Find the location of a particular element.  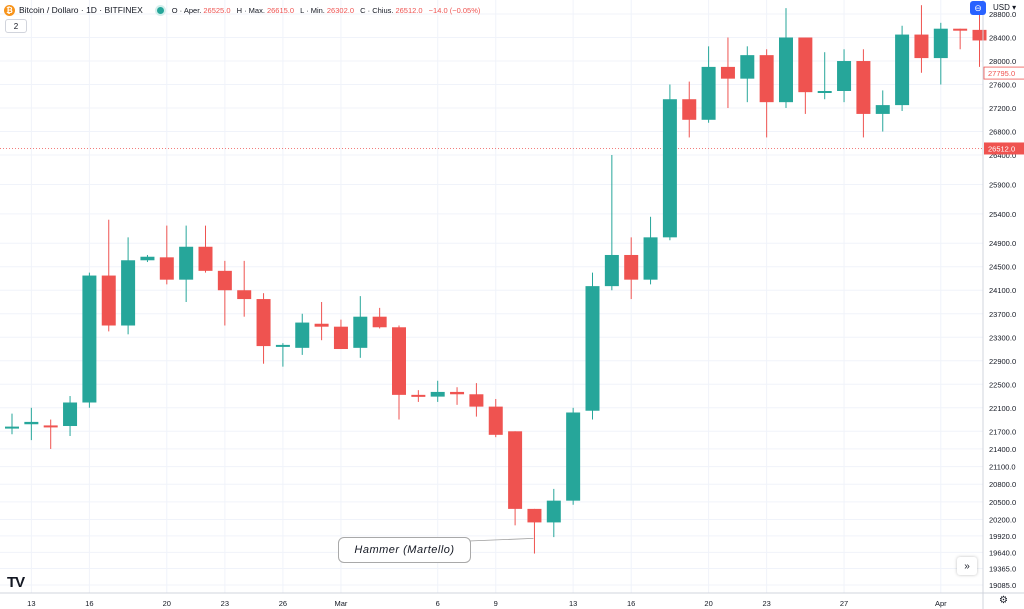

price-tick-label: 28000.0 is located at coordinates (1002, 61).